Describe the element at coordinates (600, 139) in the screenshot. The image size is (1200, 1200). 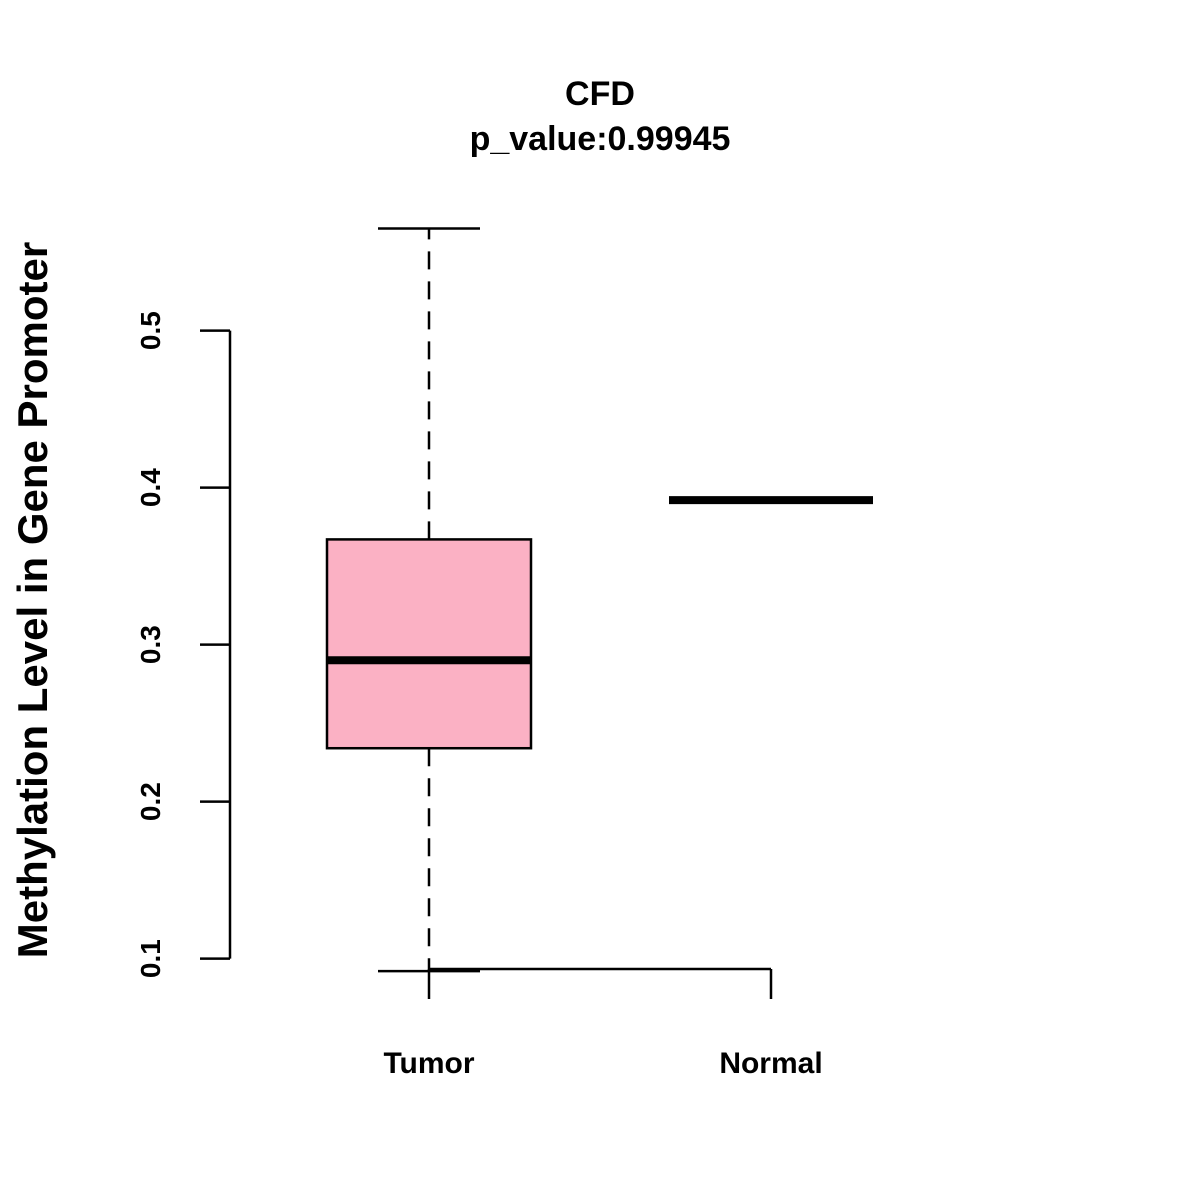
I see `chart-subtitle: p_value:0.99945` at that location.